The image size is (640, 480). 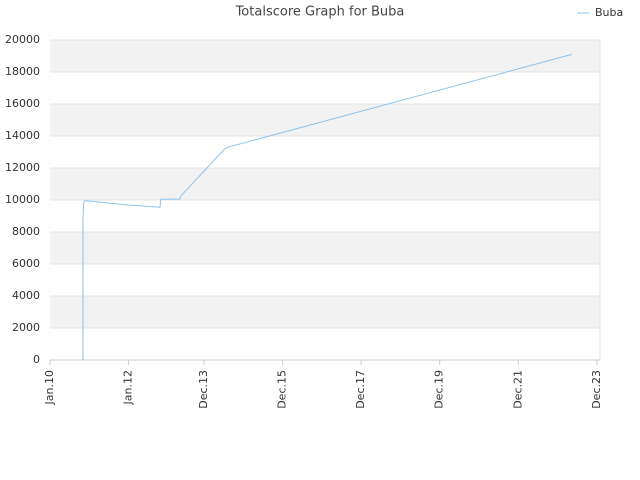 I want to click on x-tick-label: Dec.17, so click(x=360, y=389).